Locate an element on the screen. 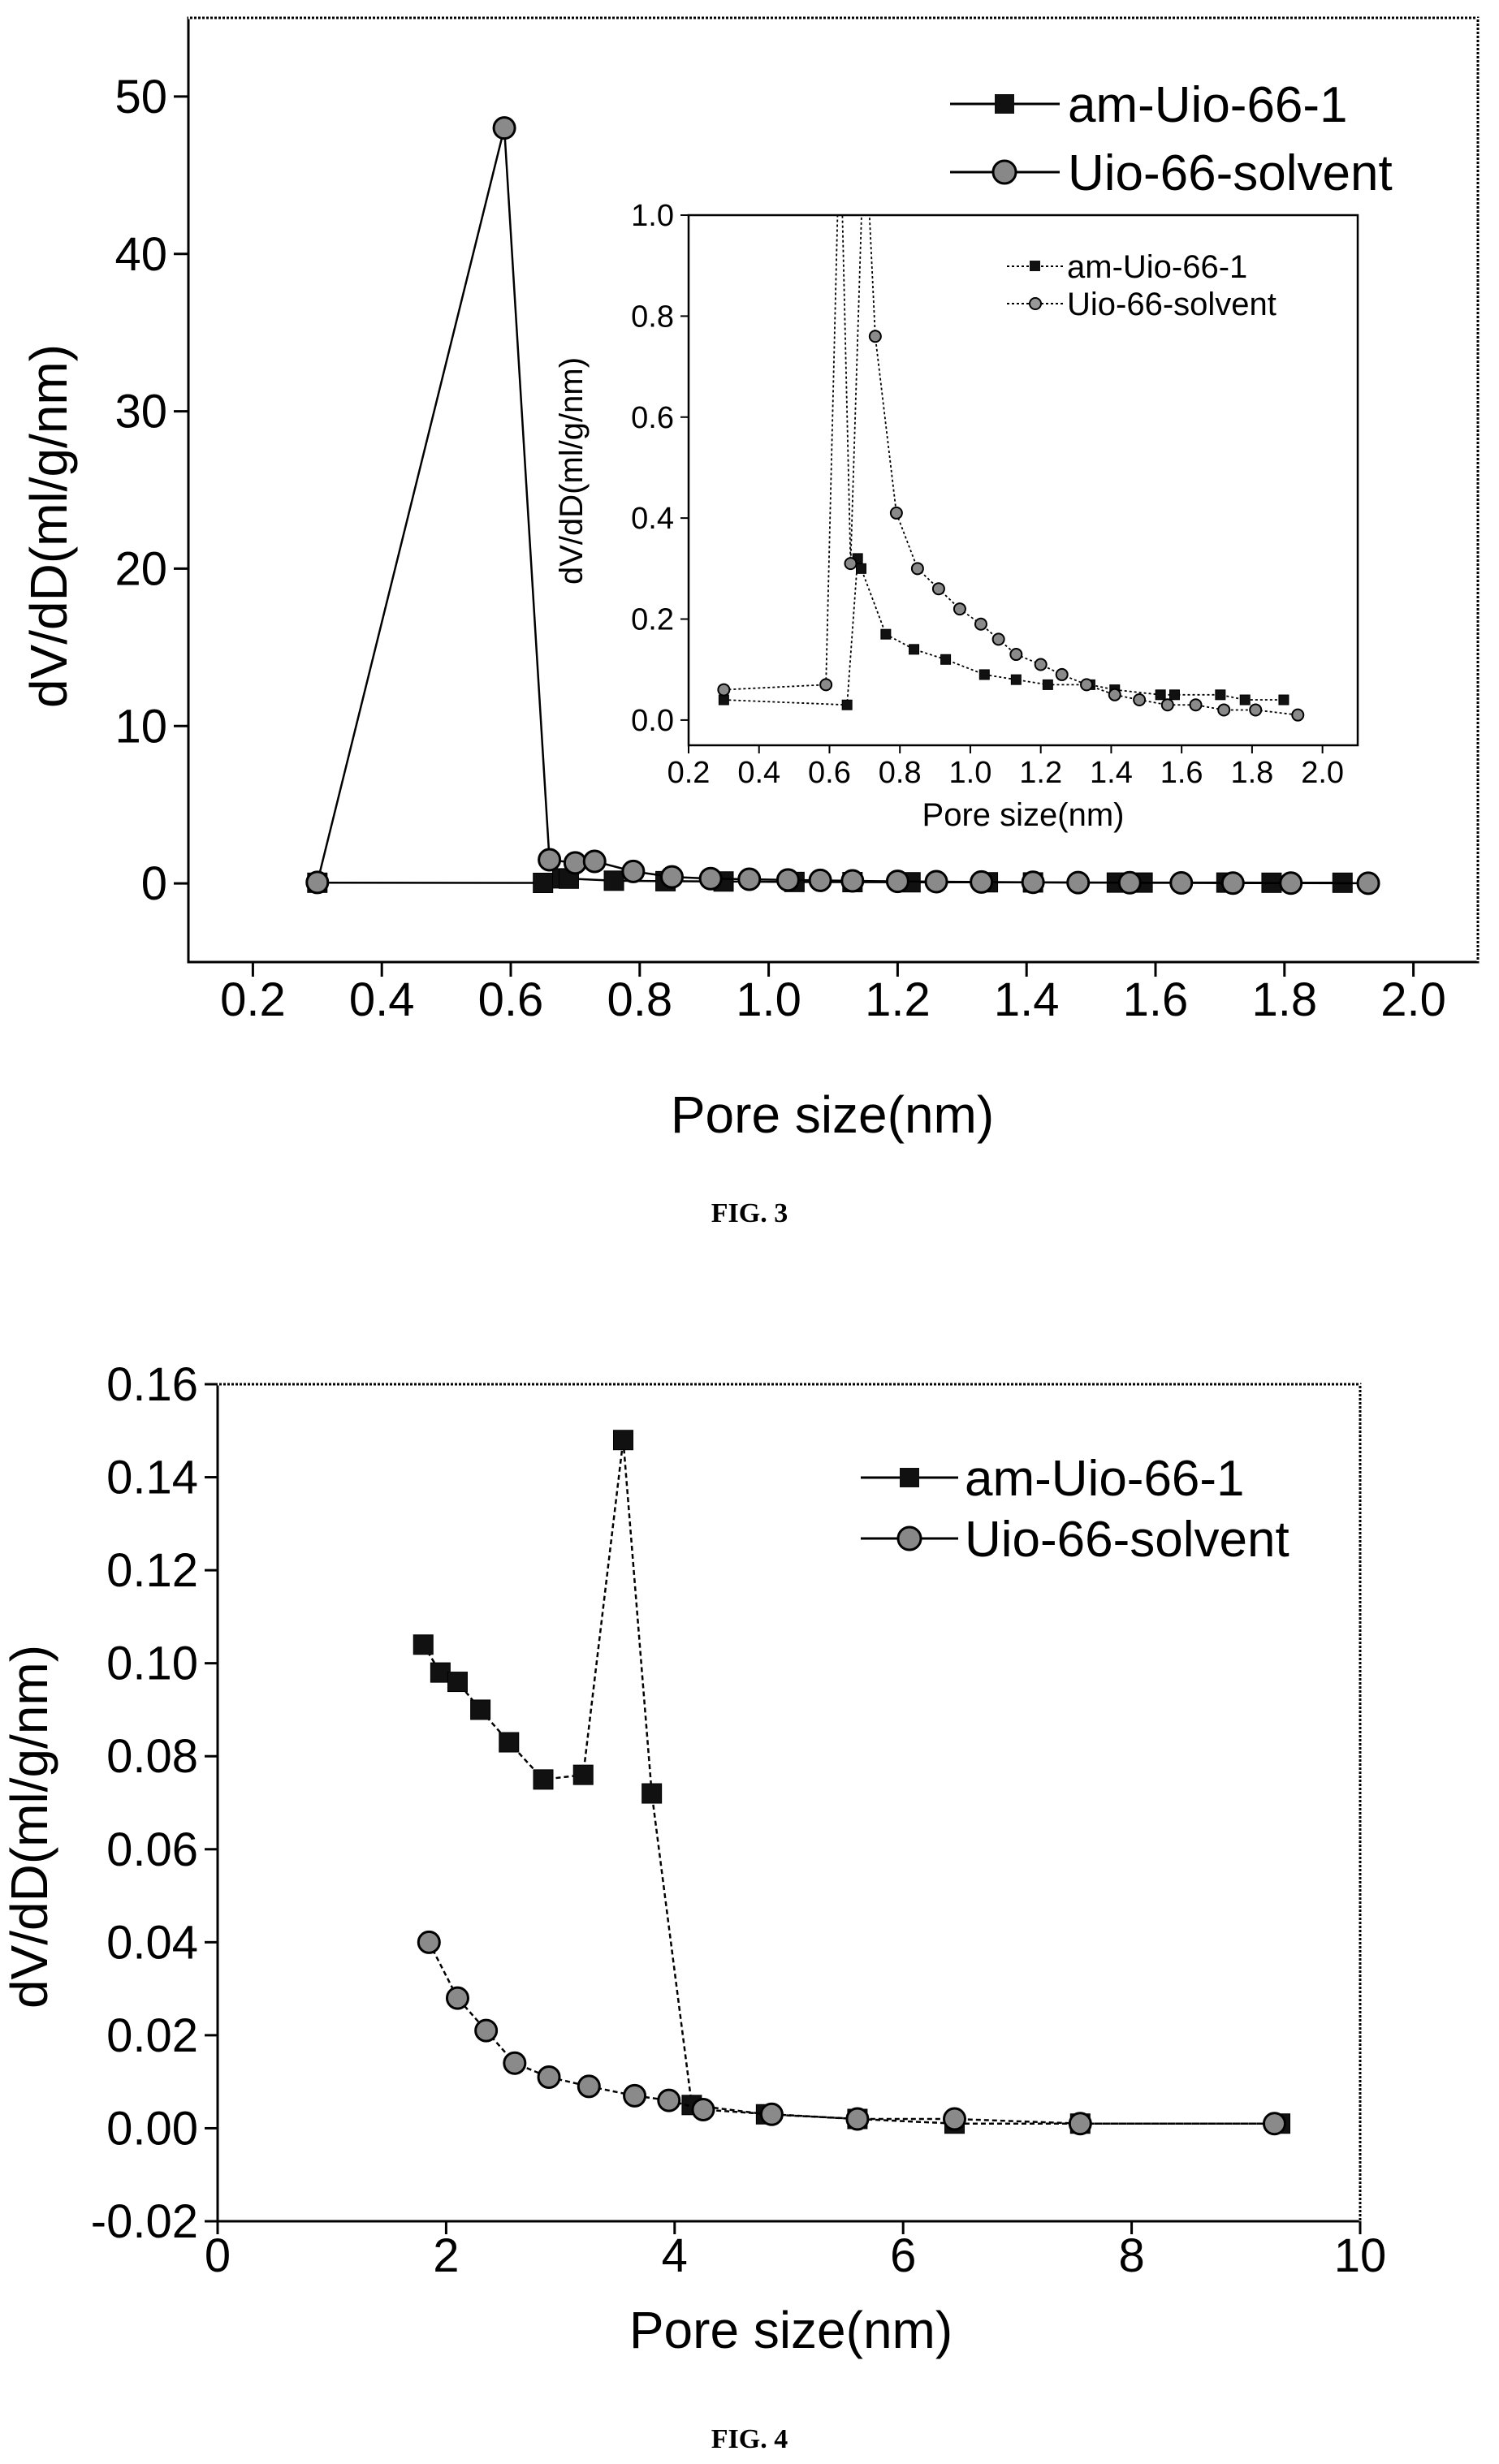 Image resolution: width=1499 pixels, height=2464 pixels. fig4-x-tick-label: 2 is located at coordinates (446, 2255).